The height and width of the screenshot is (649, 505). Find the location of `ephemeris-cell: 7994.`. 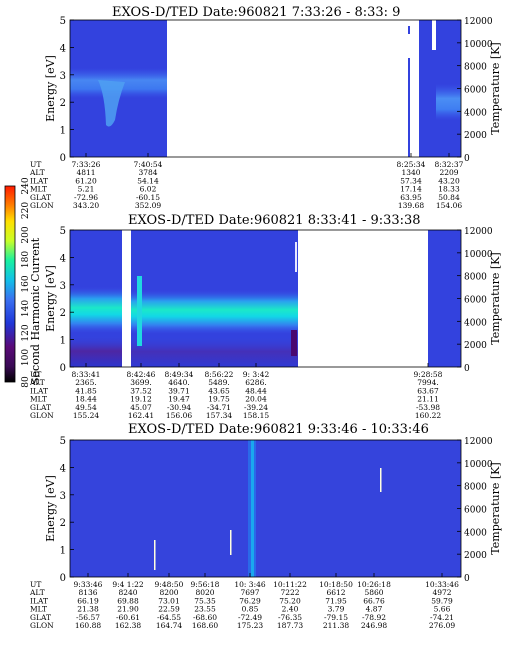

ephemeris-cell: 7994. is located at coordinates (427, 382).